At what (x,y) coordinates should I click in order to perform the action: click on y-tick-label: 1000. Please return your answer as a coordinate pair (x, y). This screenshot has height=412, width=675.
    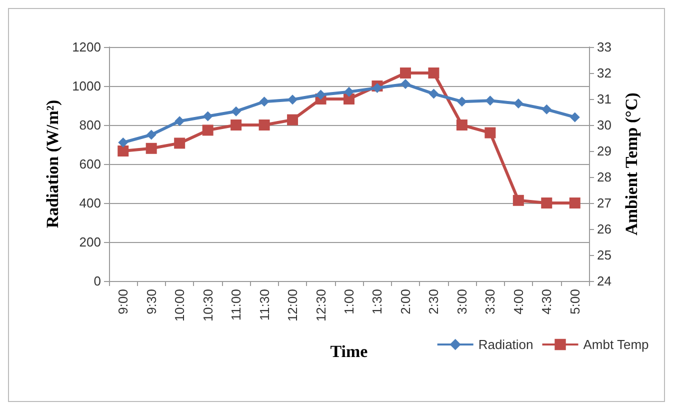
    Looking at the image, I should click on (86, 86).